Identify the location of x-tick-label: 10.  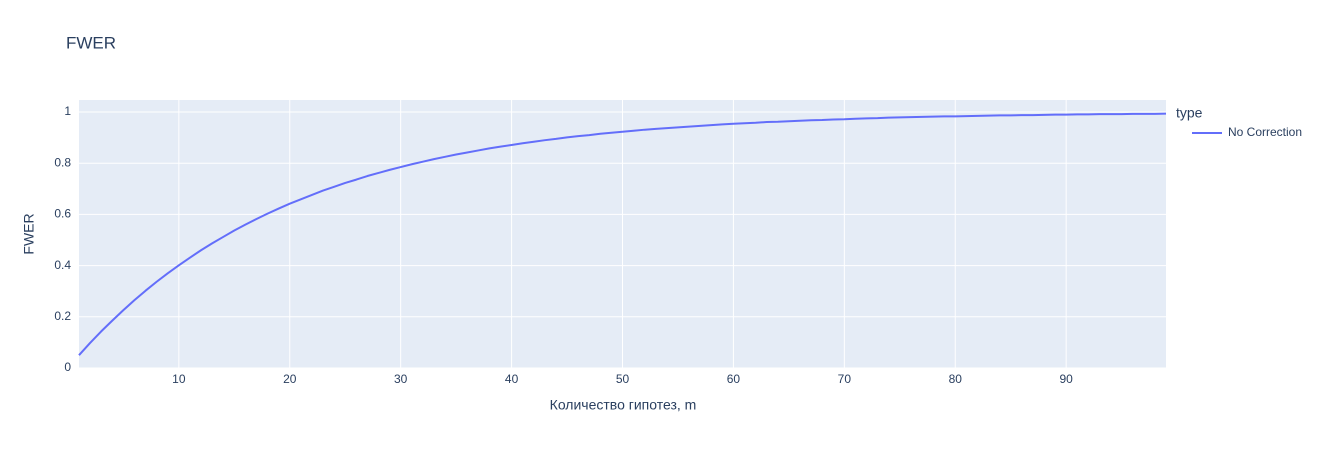
(179, 379).